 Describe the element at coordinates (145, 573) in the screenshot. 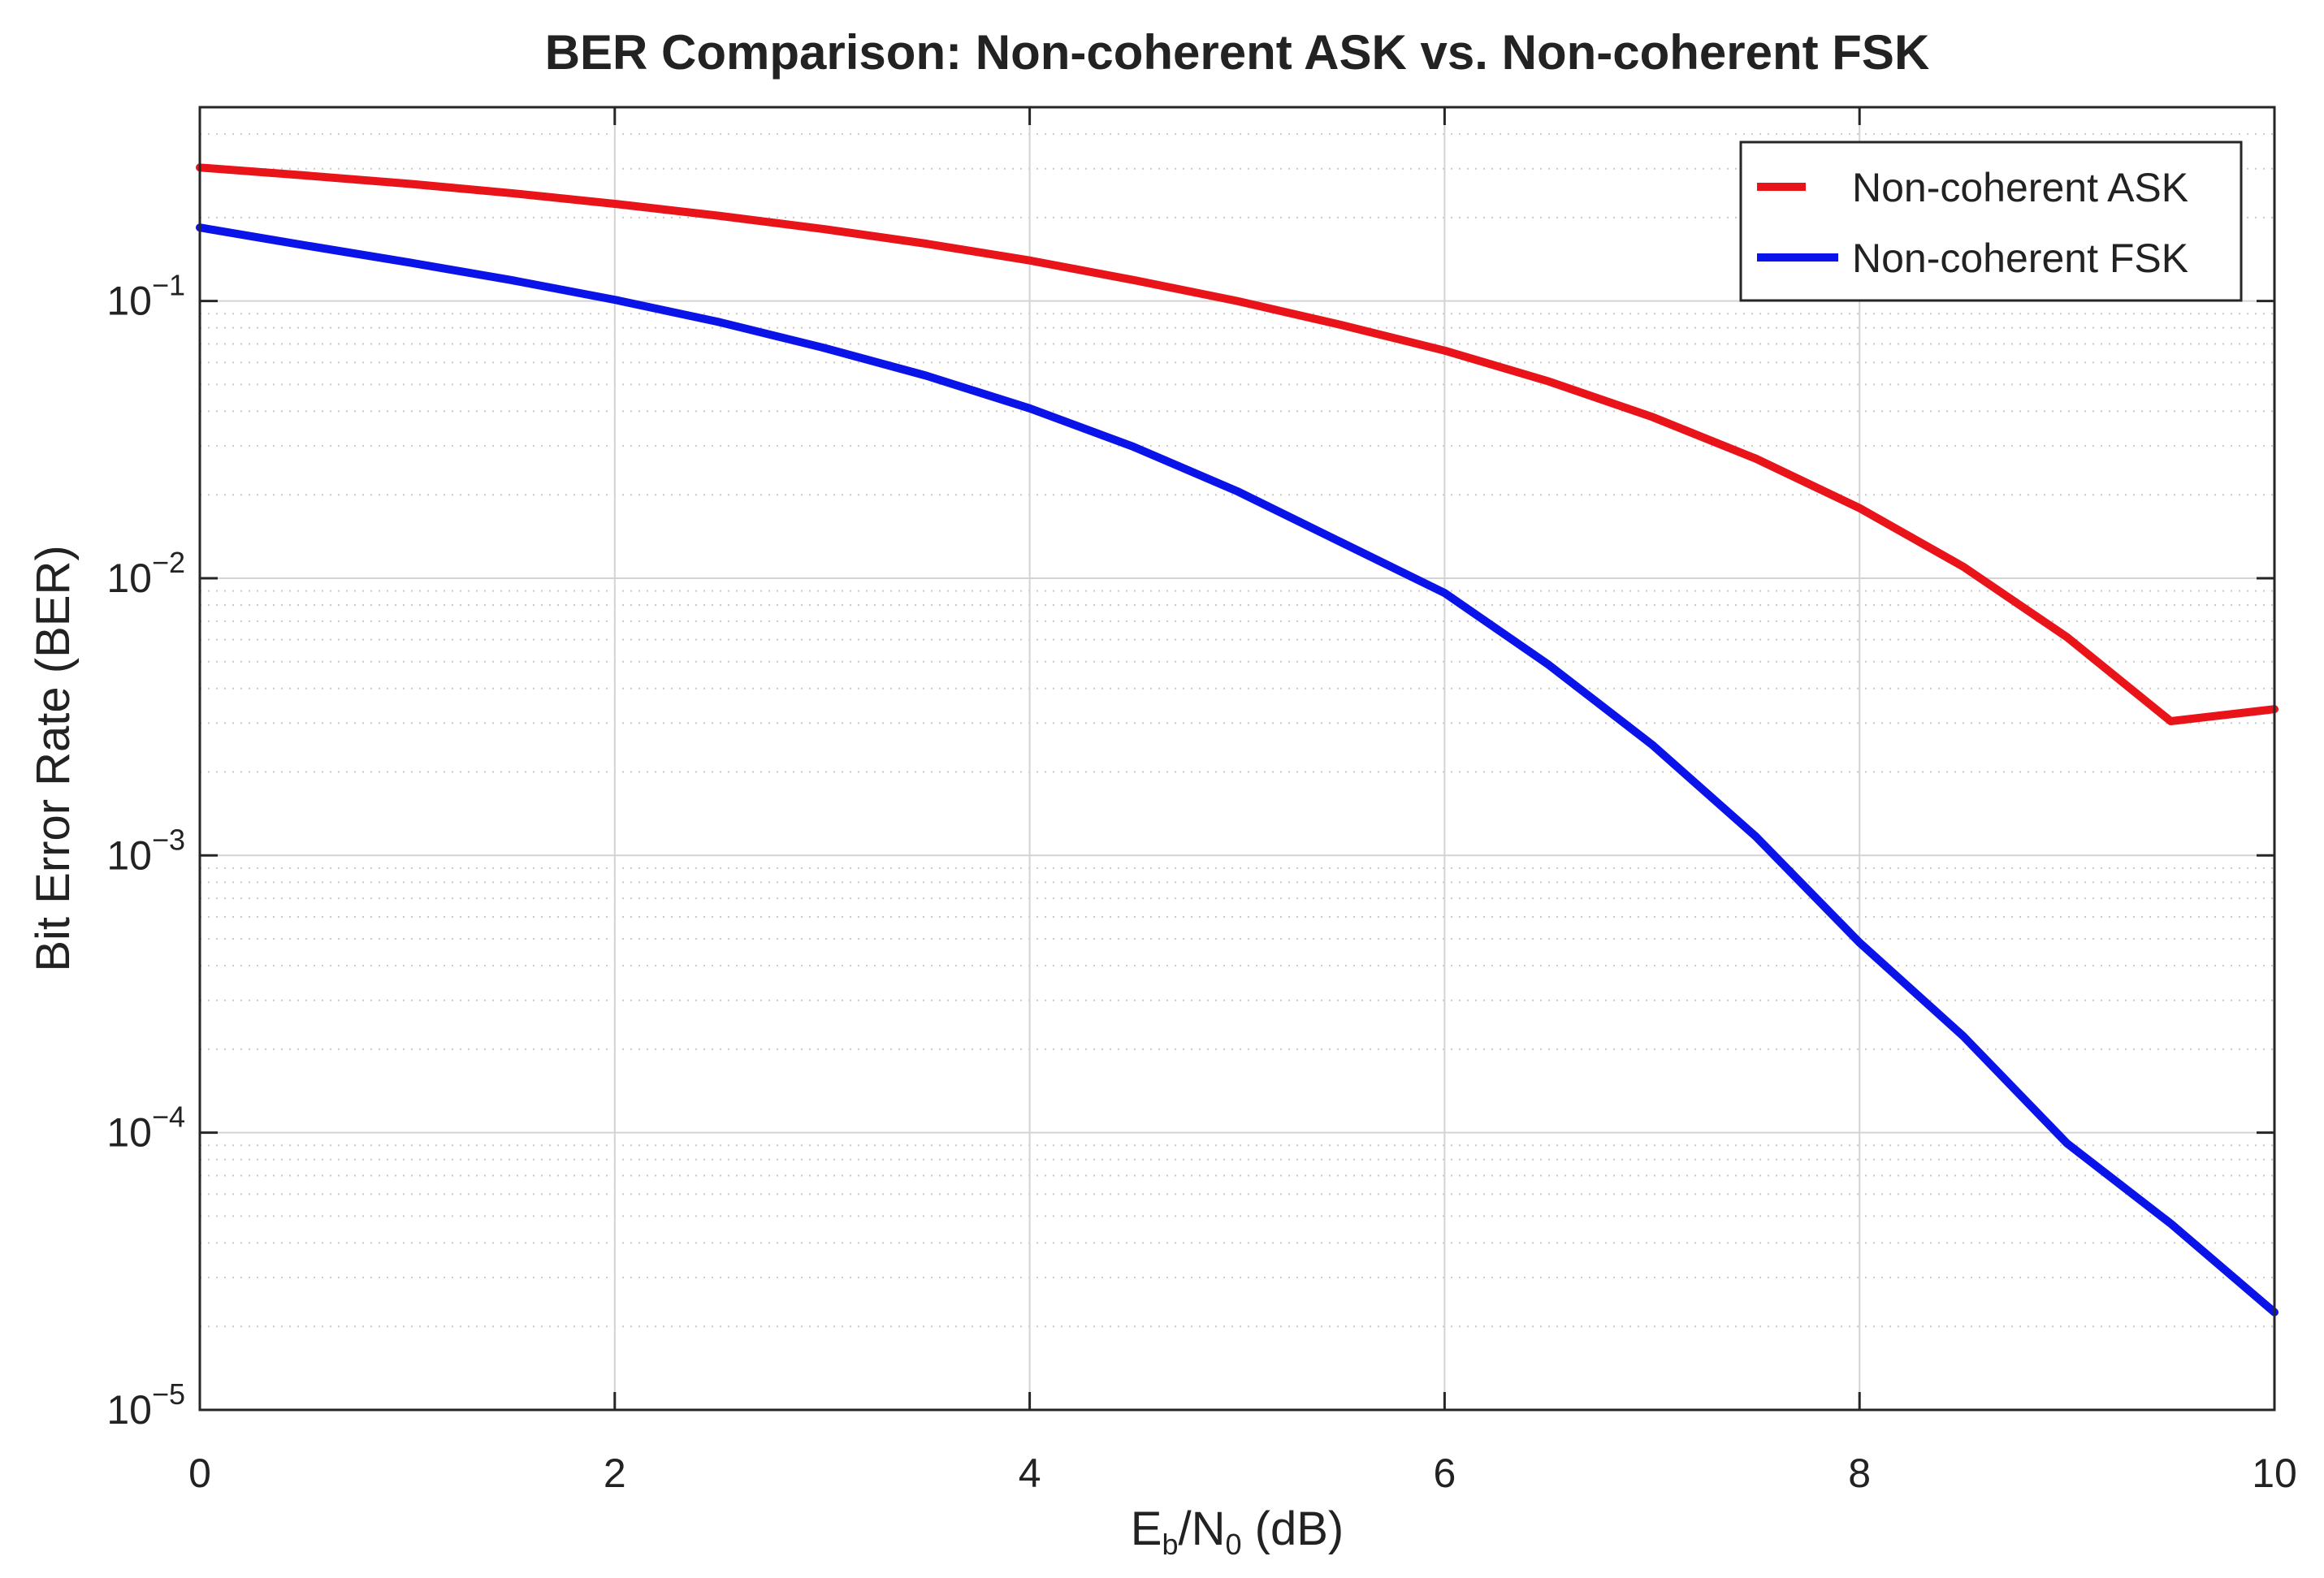

I see `y-tick-label: 10⁻²` at that location.